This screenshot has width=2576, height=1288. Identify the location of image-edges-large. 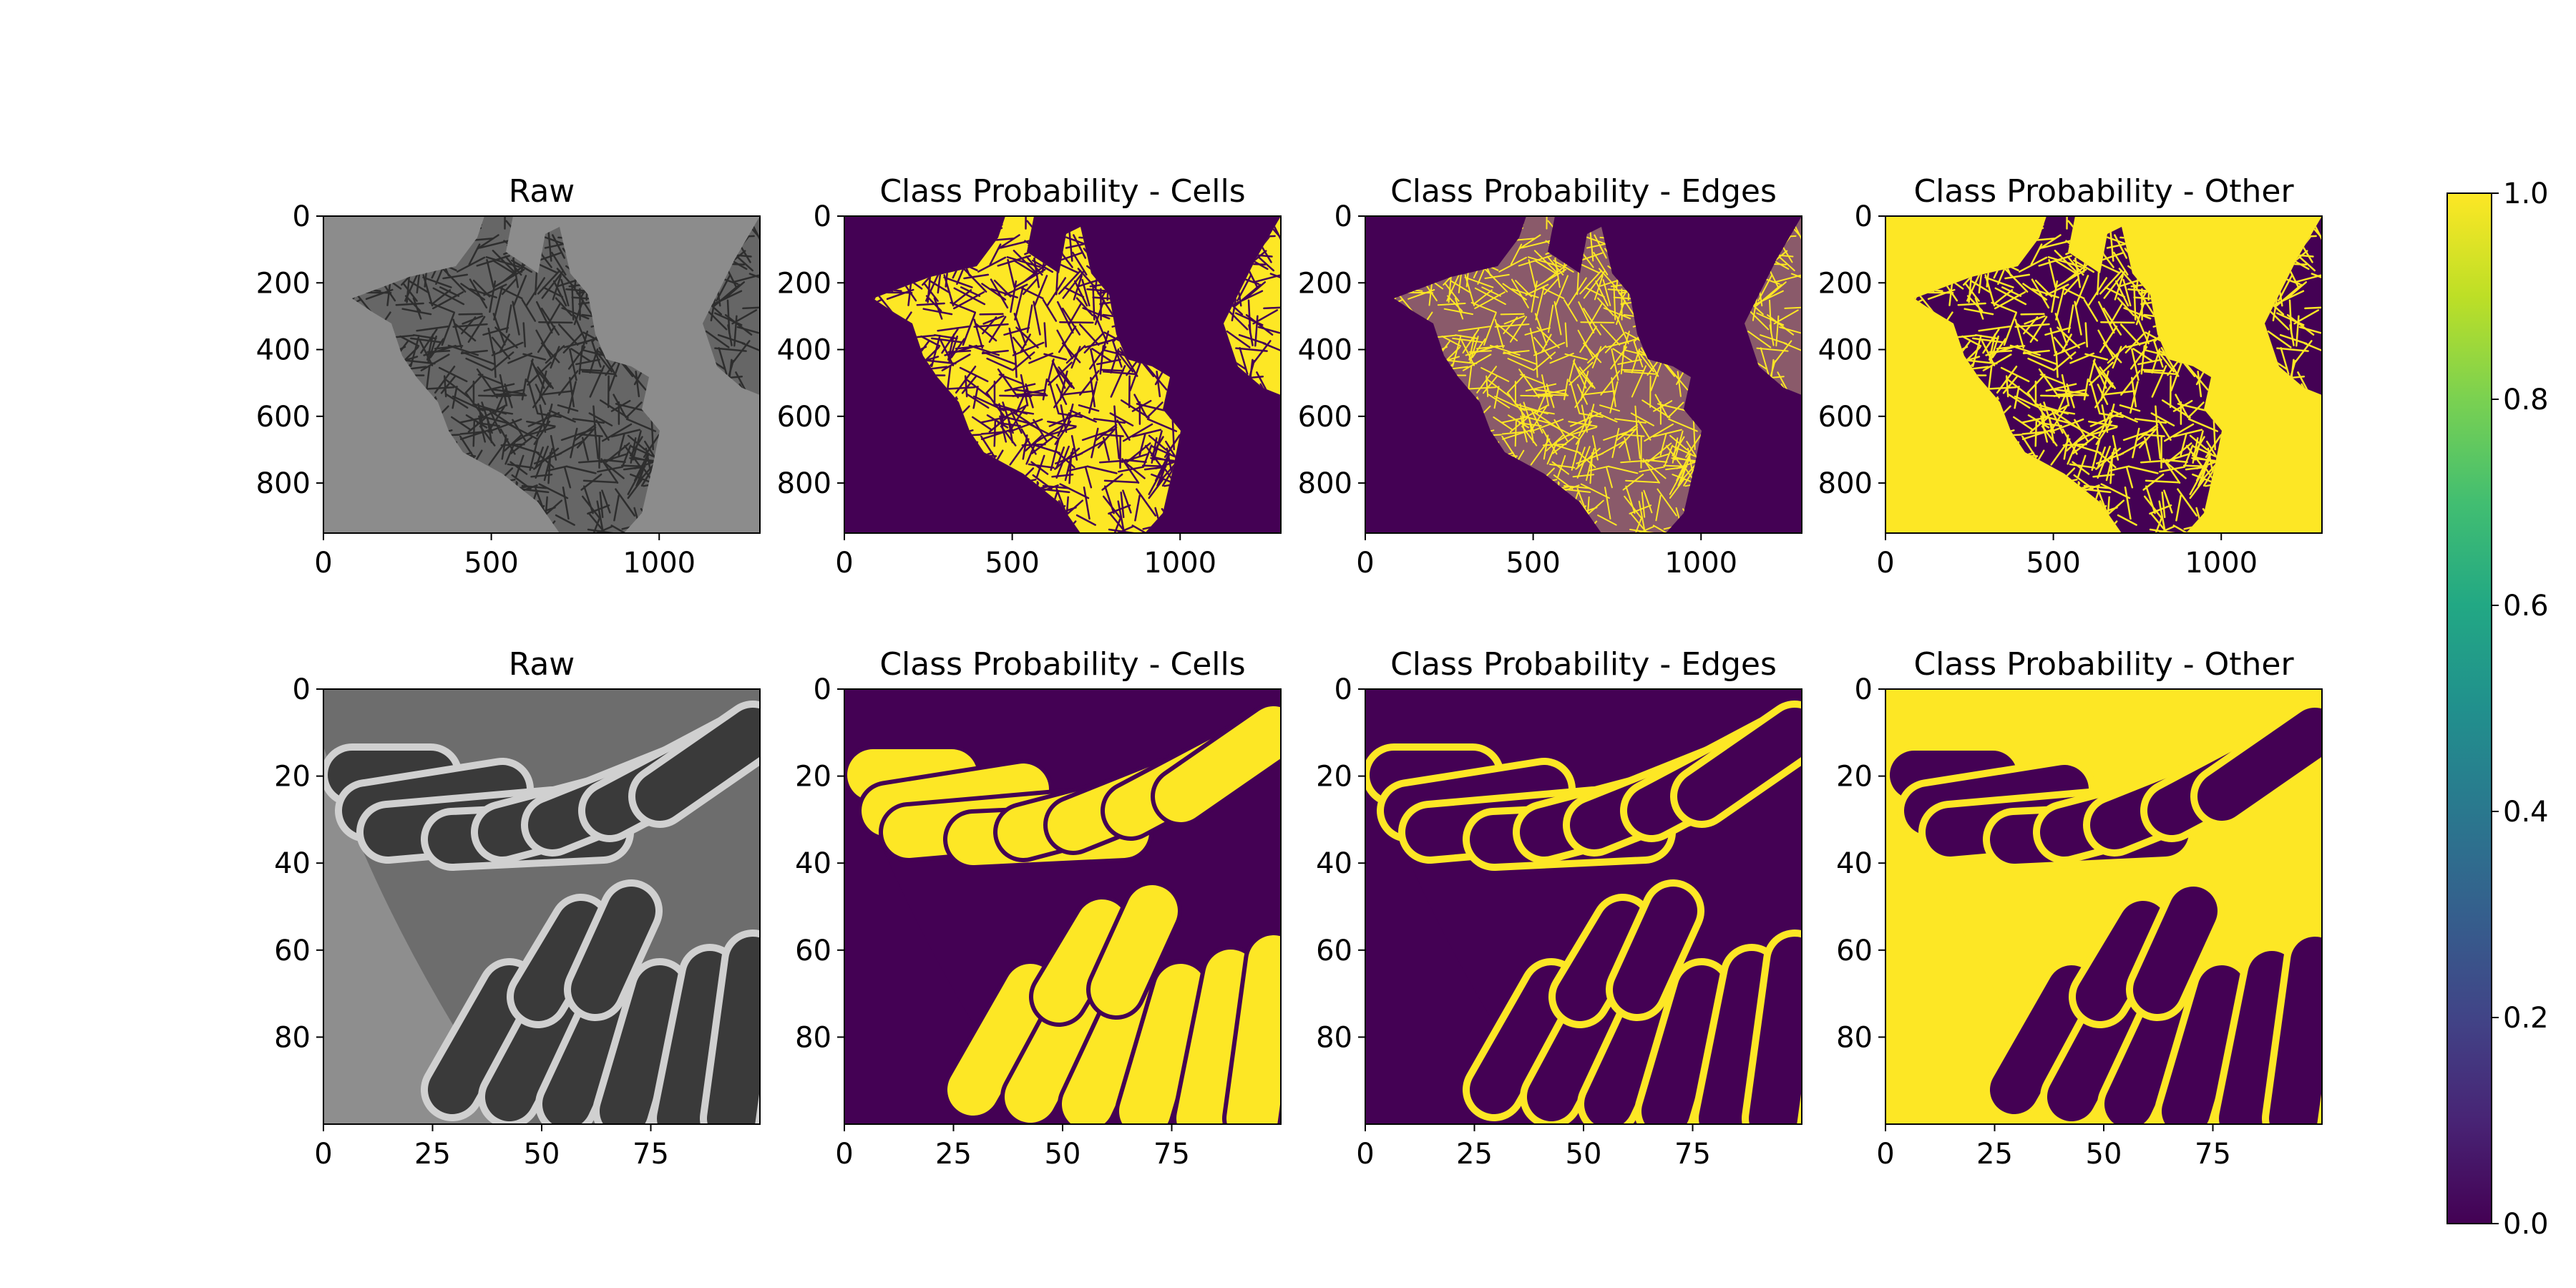
(1584, 374).